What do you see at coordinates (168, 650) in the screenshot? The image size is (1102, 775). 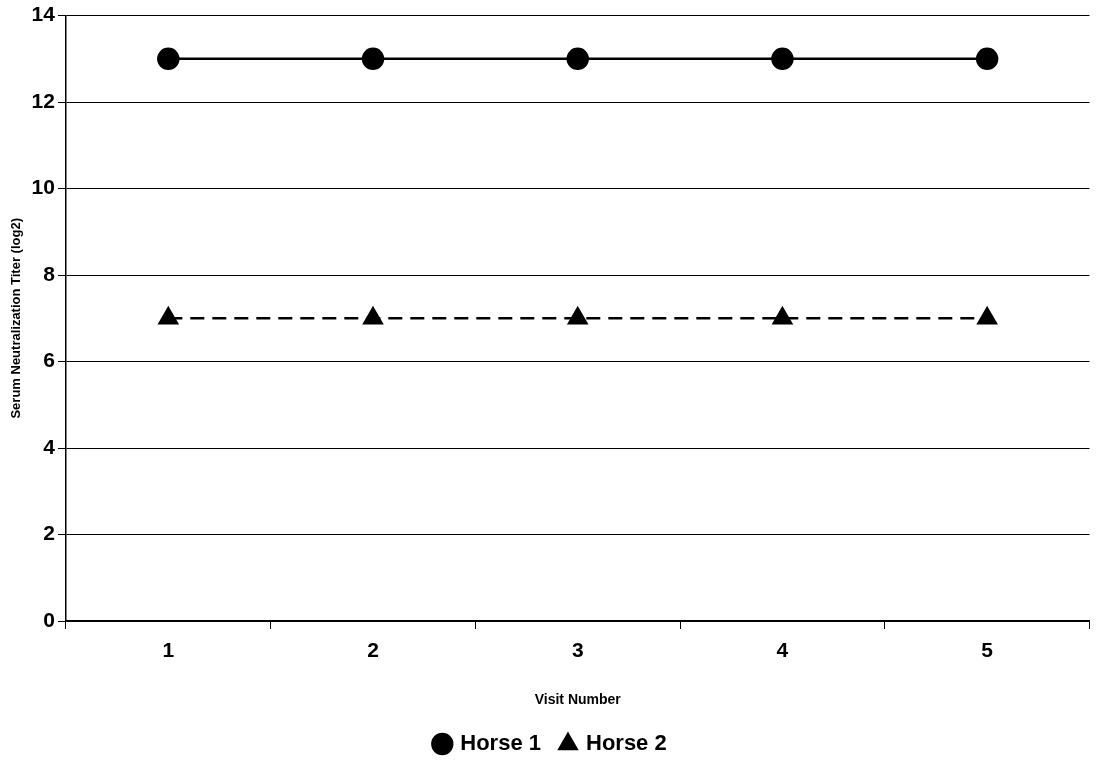 I see `x-tick-label: 1` at bounding box center [168, 650].